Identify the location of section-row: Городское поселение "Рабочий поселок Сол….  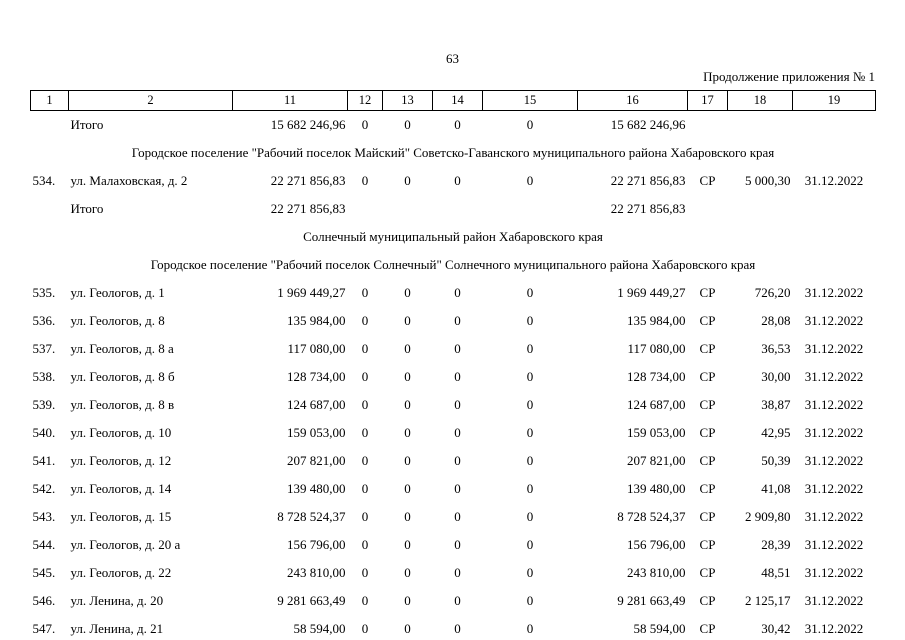
(453, 265).